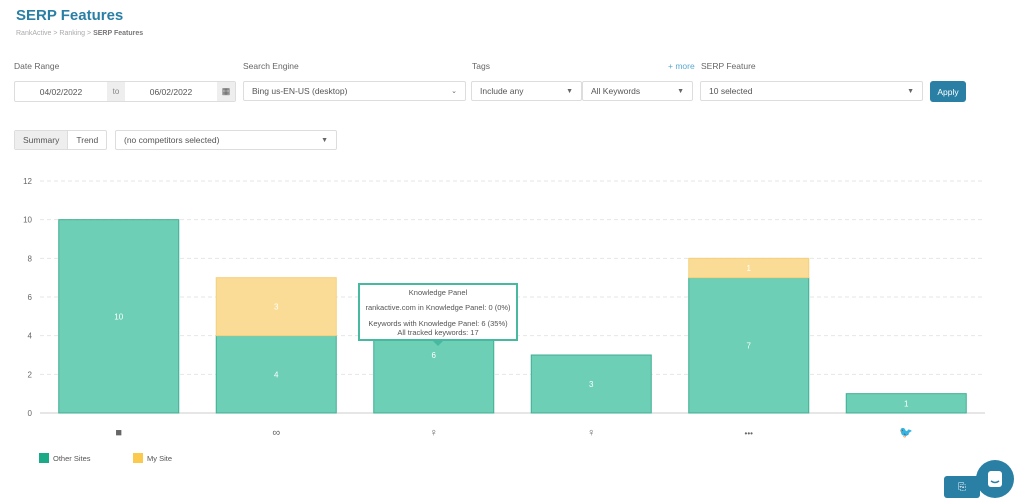  Describe the element at coordinates (160, 458) in the screenshot. I see `legend-label: My Site` at that location.